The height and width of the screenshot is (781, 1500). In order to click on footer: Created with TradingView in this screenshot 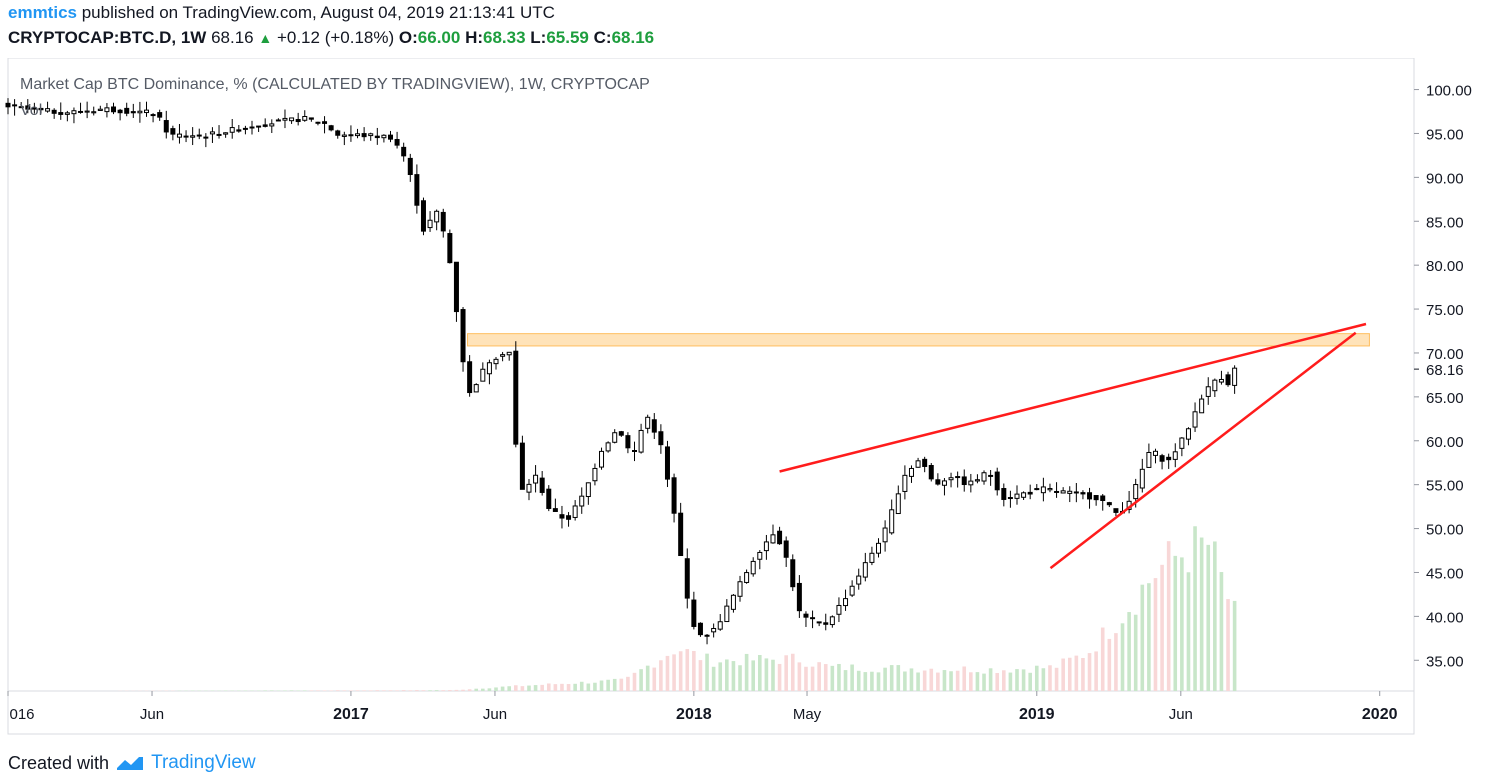, I will do `click(132, 763)`.